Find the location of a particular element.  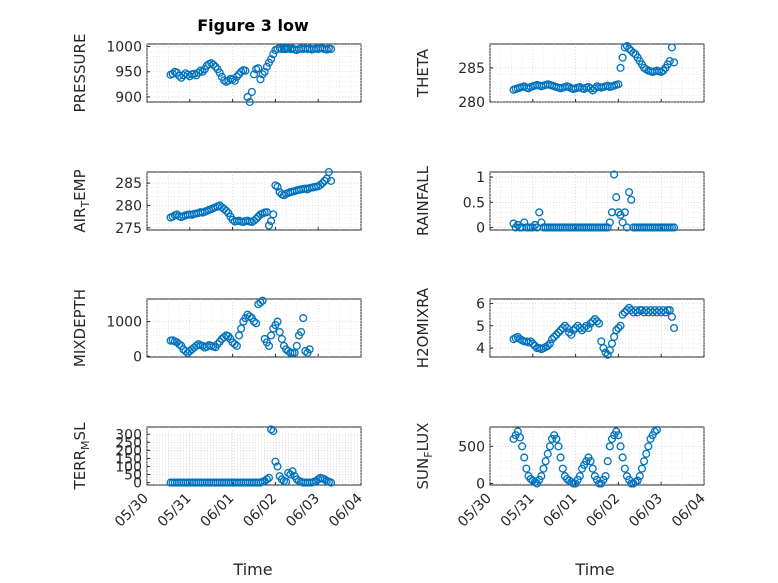

y-tick-label: 285 is located at coordinates (128, 184).